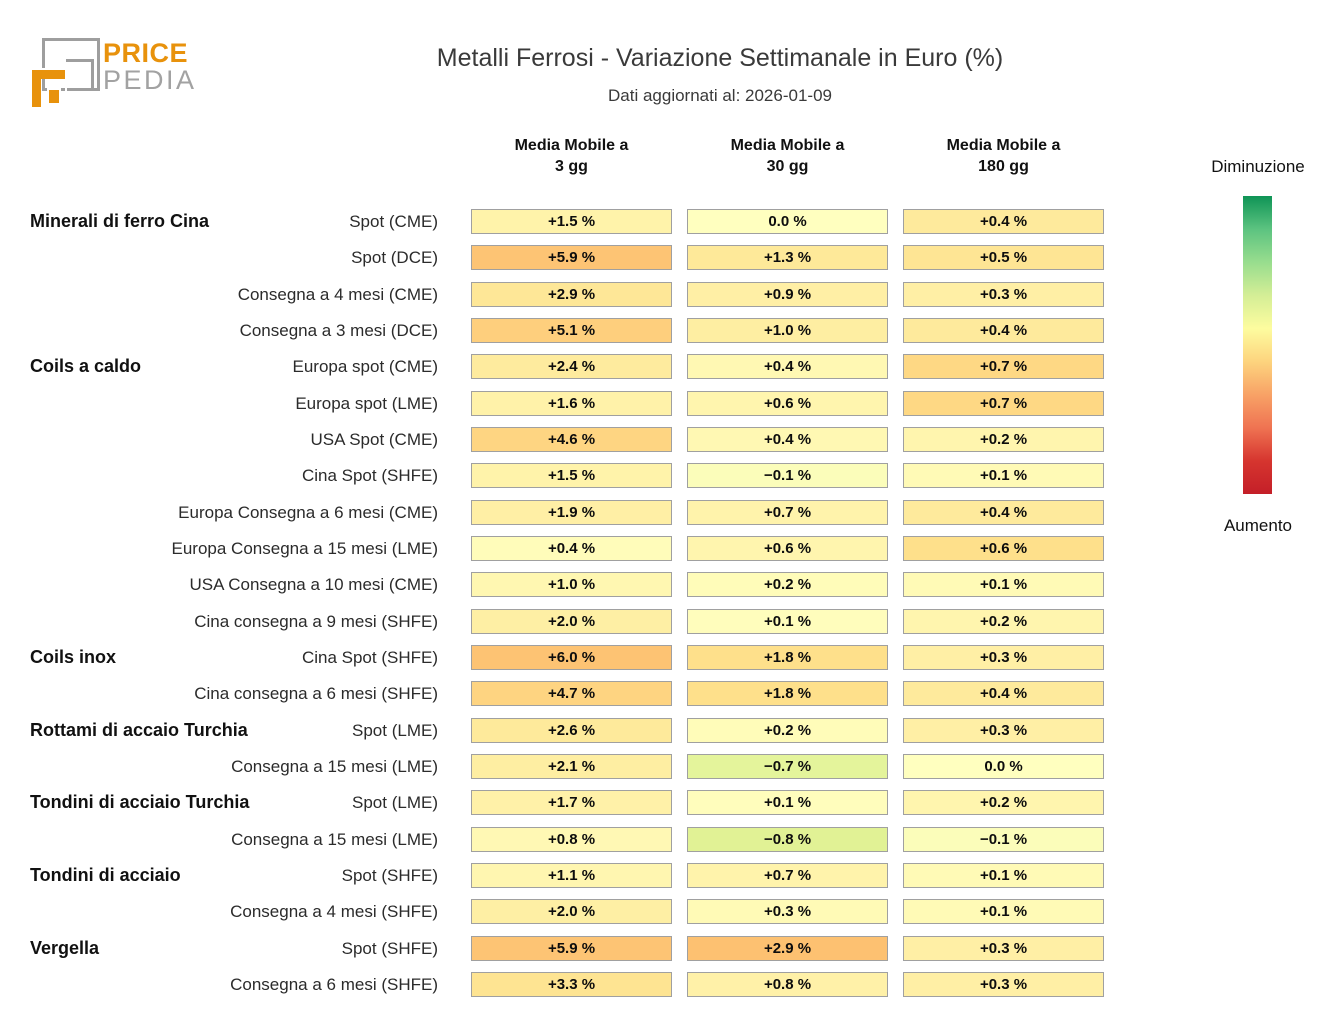 This screenshot has width=1320, height=1020. What do you see at coordinates (314, 585) in the screenshot?
I see `row-label: USA Consegna a 10 mesi (CME)` at bounding box center [314, 585].